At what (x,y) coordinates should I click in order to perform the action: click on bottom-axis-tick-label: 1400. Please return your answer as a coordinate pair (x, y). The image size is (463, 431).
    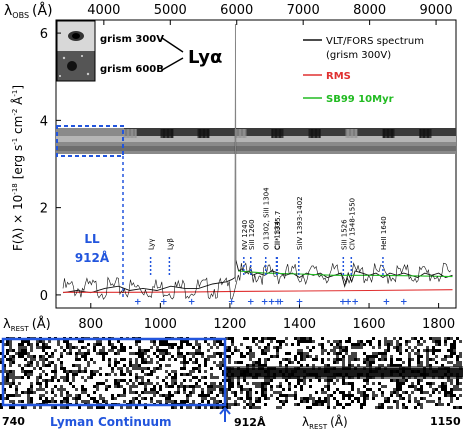
    Looking at the image, I should click on (299, 324).